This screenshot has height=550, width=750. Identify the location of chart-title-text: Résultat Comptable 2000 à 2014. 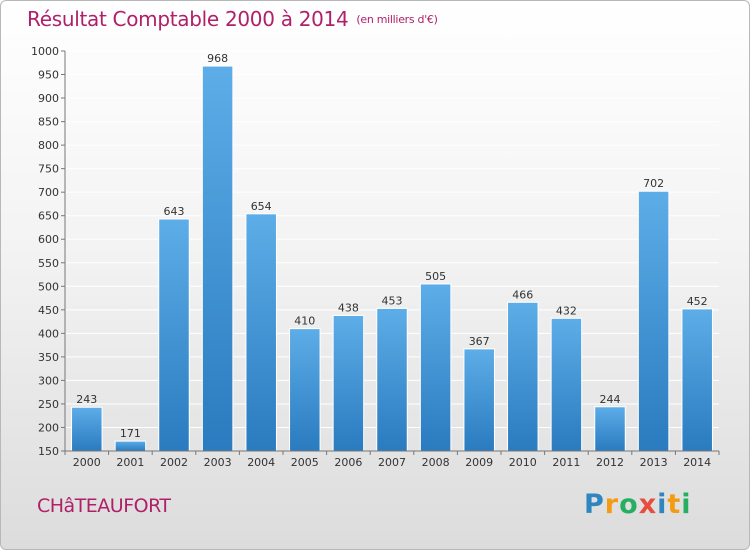
(188, 19).